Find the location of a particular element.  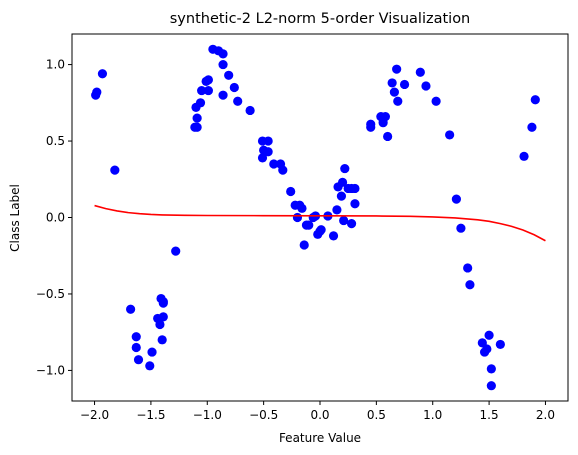

y-tick-label: 0.5 is located at coordinates (55, 141).